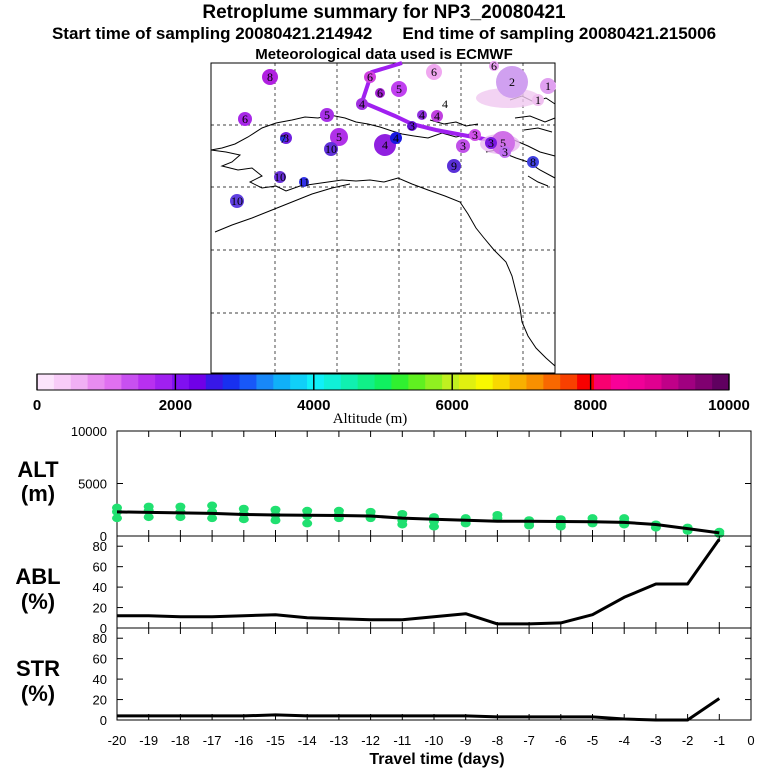 This screenshot has width=768, height=768. Describe the element at coordinates (729, 405) in the screenshot. I see `colorbar-tick-label: 10000` at that location.